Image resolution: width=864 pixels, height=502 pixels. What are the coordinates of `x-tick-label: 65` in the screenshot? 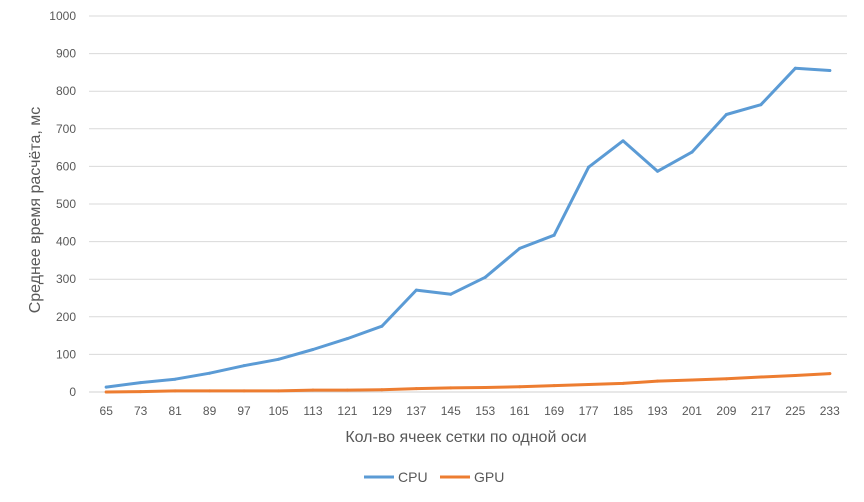 It's located at (107, 411).